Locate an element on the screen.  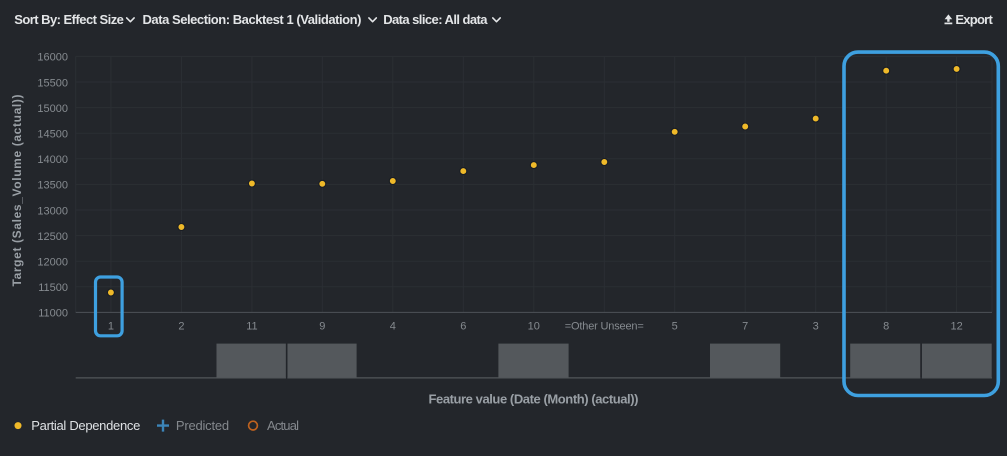
svg-text: 4 is located at coordinates (393, 326).